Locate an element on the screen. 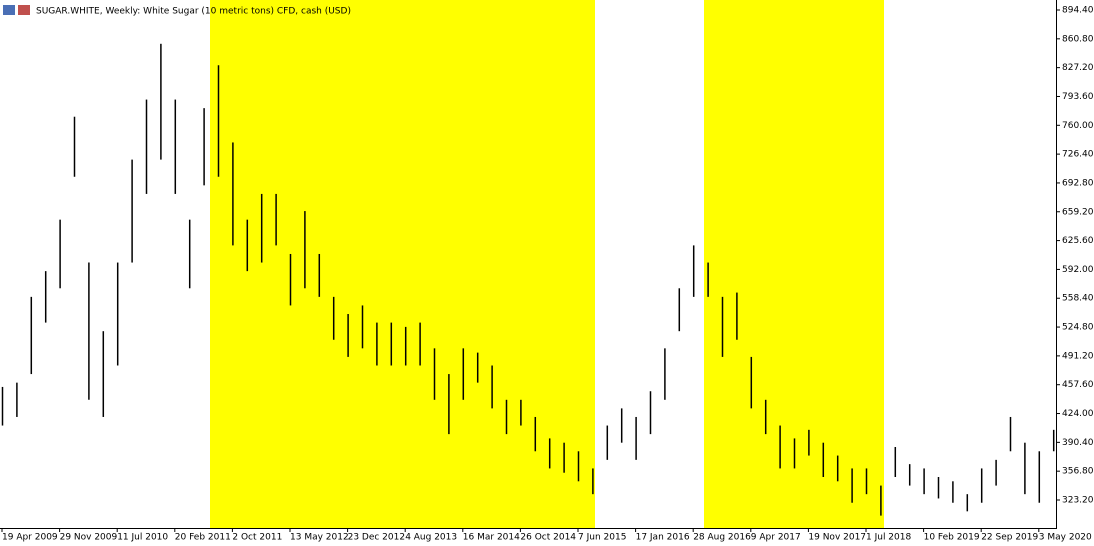  x-tick-label: 4 Aug 2013 is located at coordinates (431, 538).